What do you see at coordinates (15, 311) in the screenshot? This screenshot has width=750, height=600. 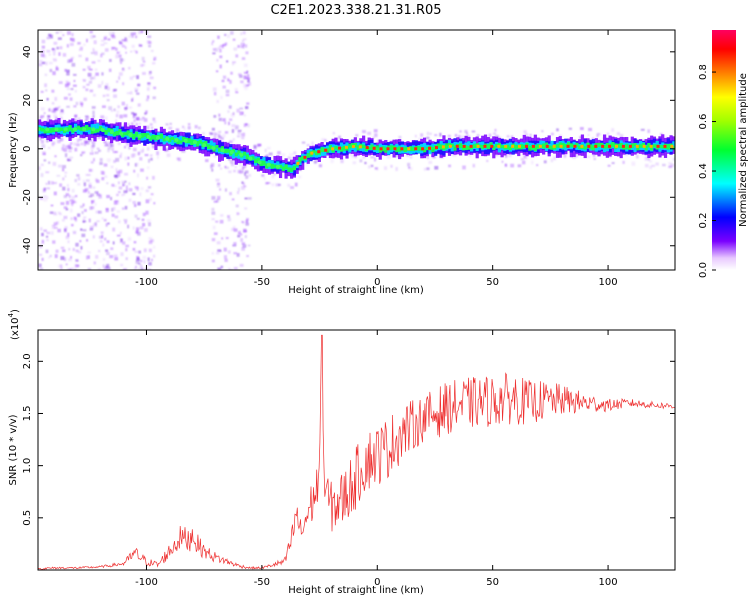 I see `snr-multiplier-close: )` at bounding box center [15, 311].